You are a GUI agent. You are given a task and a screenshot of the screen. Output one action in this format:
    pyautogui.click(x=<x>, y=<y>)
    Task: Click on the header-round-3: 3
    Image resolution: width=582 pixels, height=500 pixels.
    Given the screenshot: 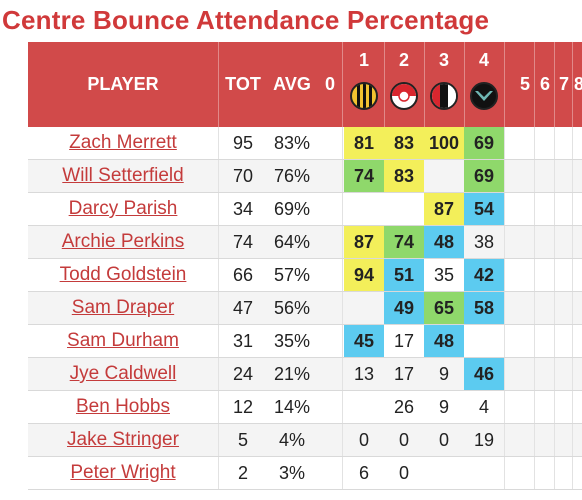 What is the action you would take?
    pyautogui.click(x=443, y=60)
    